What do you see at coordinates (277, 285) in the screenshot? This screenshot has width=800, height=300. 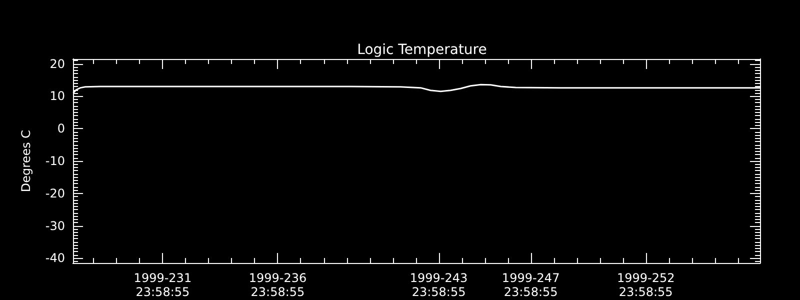 I see `x-tick-label: 1999-236 23:58:55` at bounding box center [277, 285].